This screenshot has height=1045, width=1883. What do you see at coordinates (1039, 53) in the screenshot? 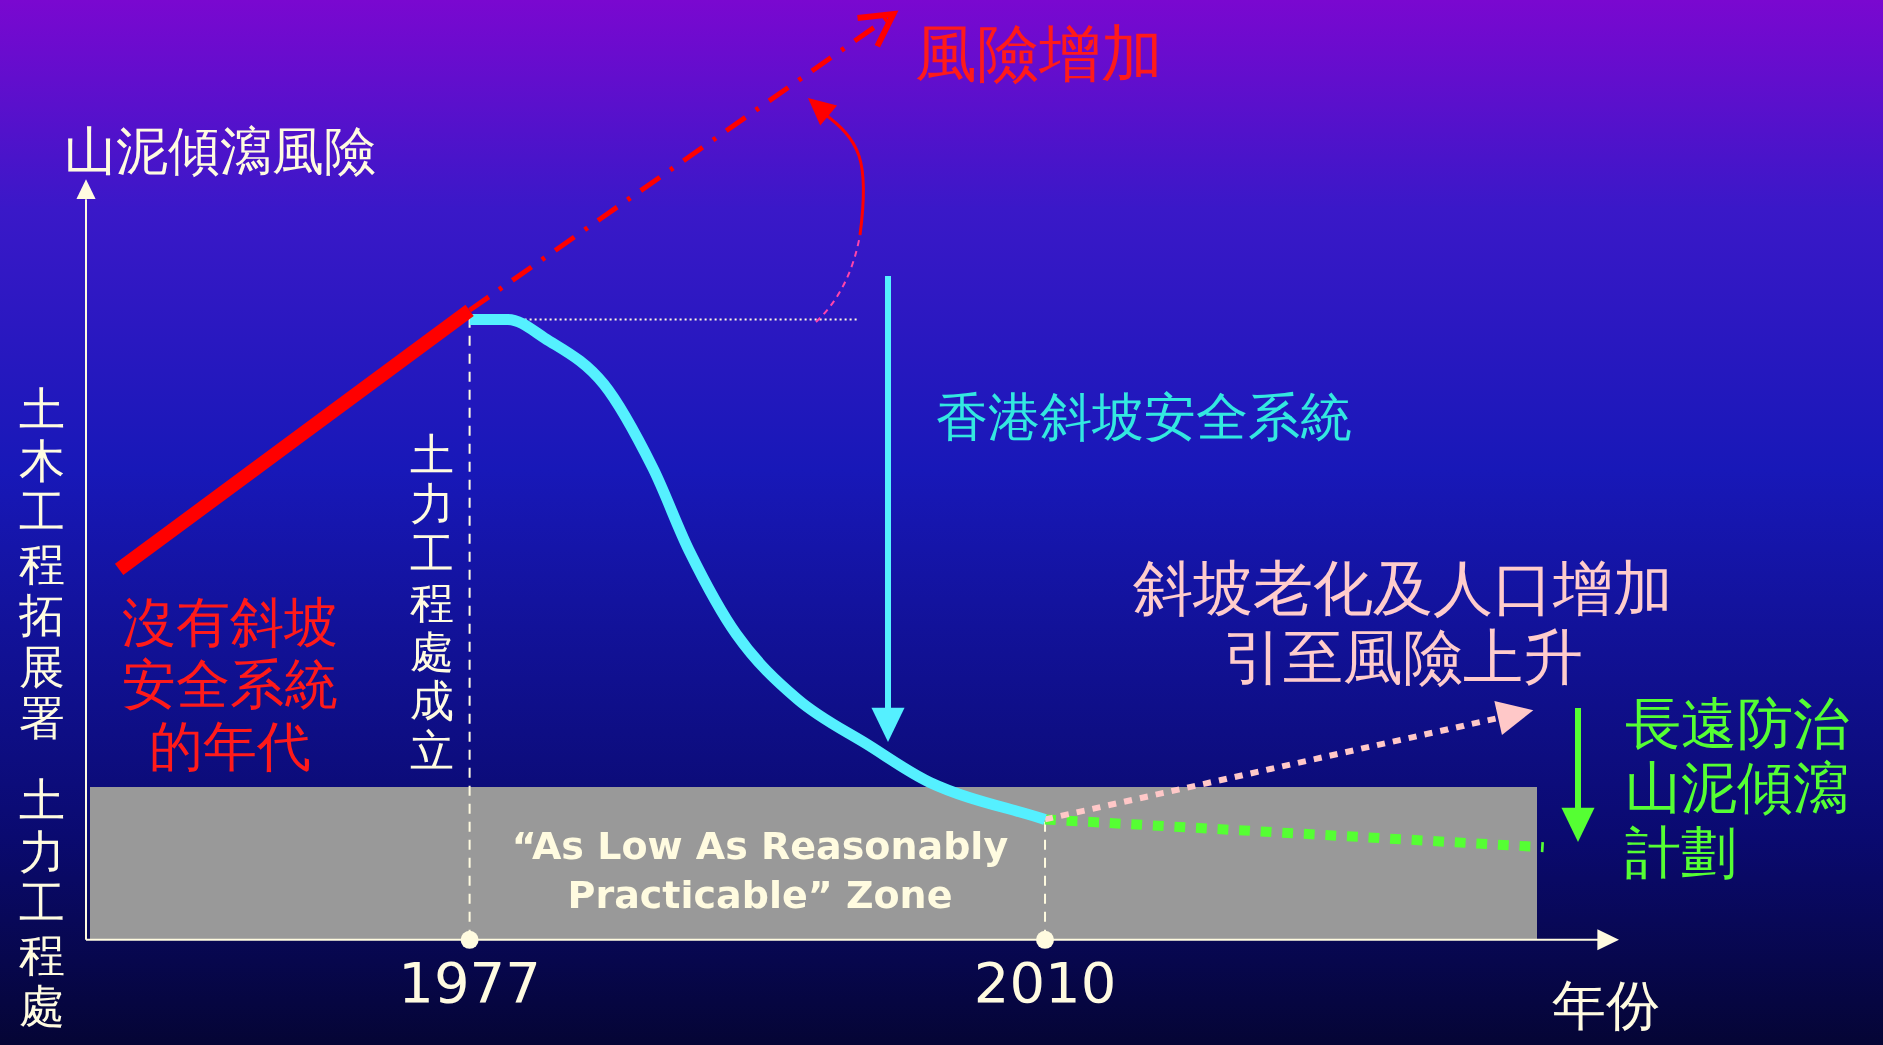
I see `annotation: 風險增加` at bounding box center [1039, 53].